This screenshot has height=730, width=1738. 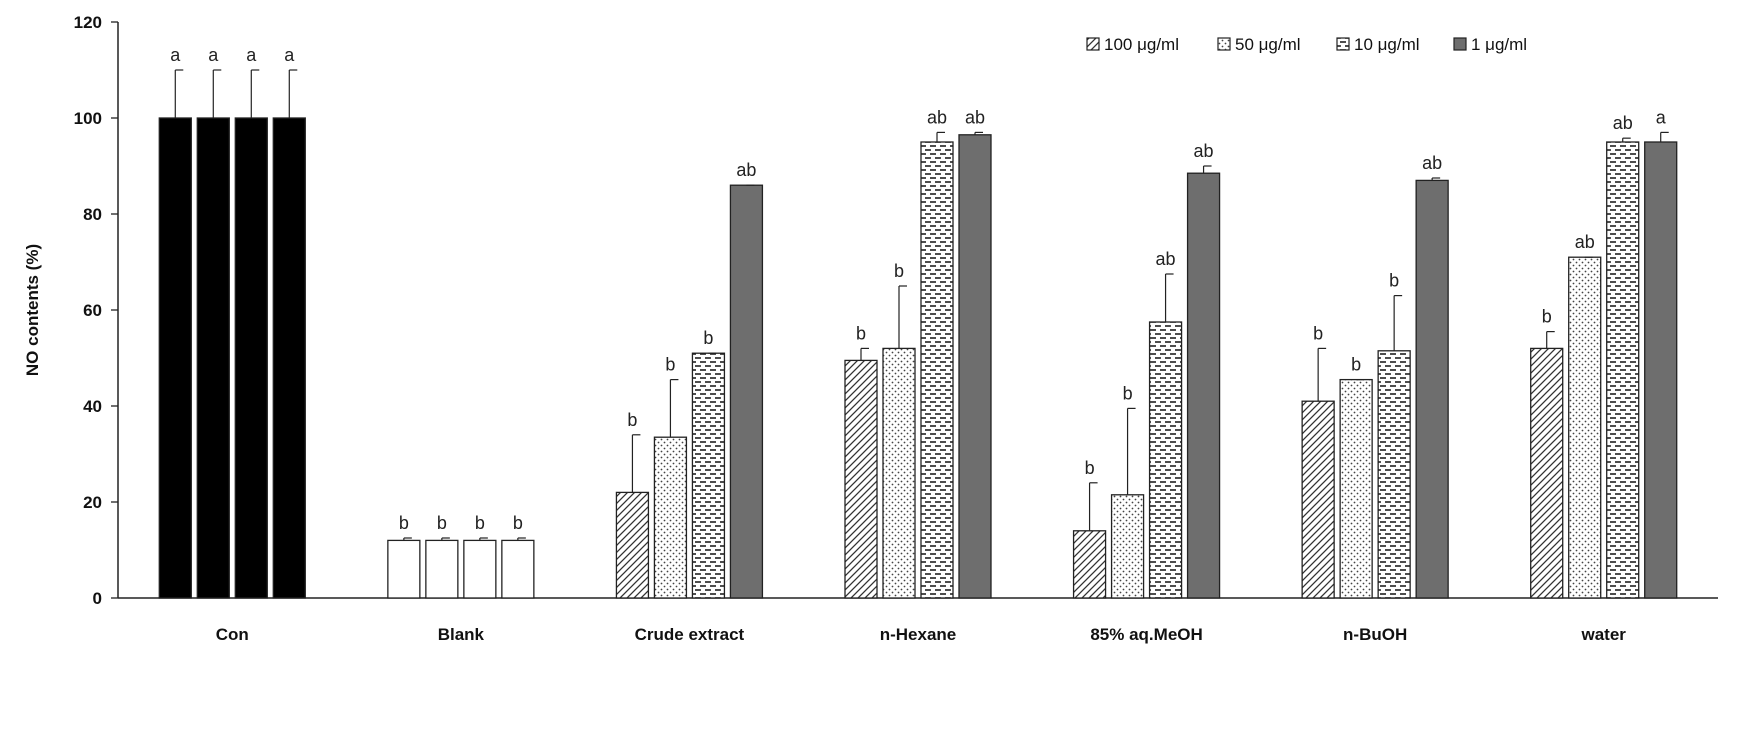 What do you see at coordinates (232, 634) in the screenshot?
I see `x-category-label: Con` at bounding box center [232, 634].